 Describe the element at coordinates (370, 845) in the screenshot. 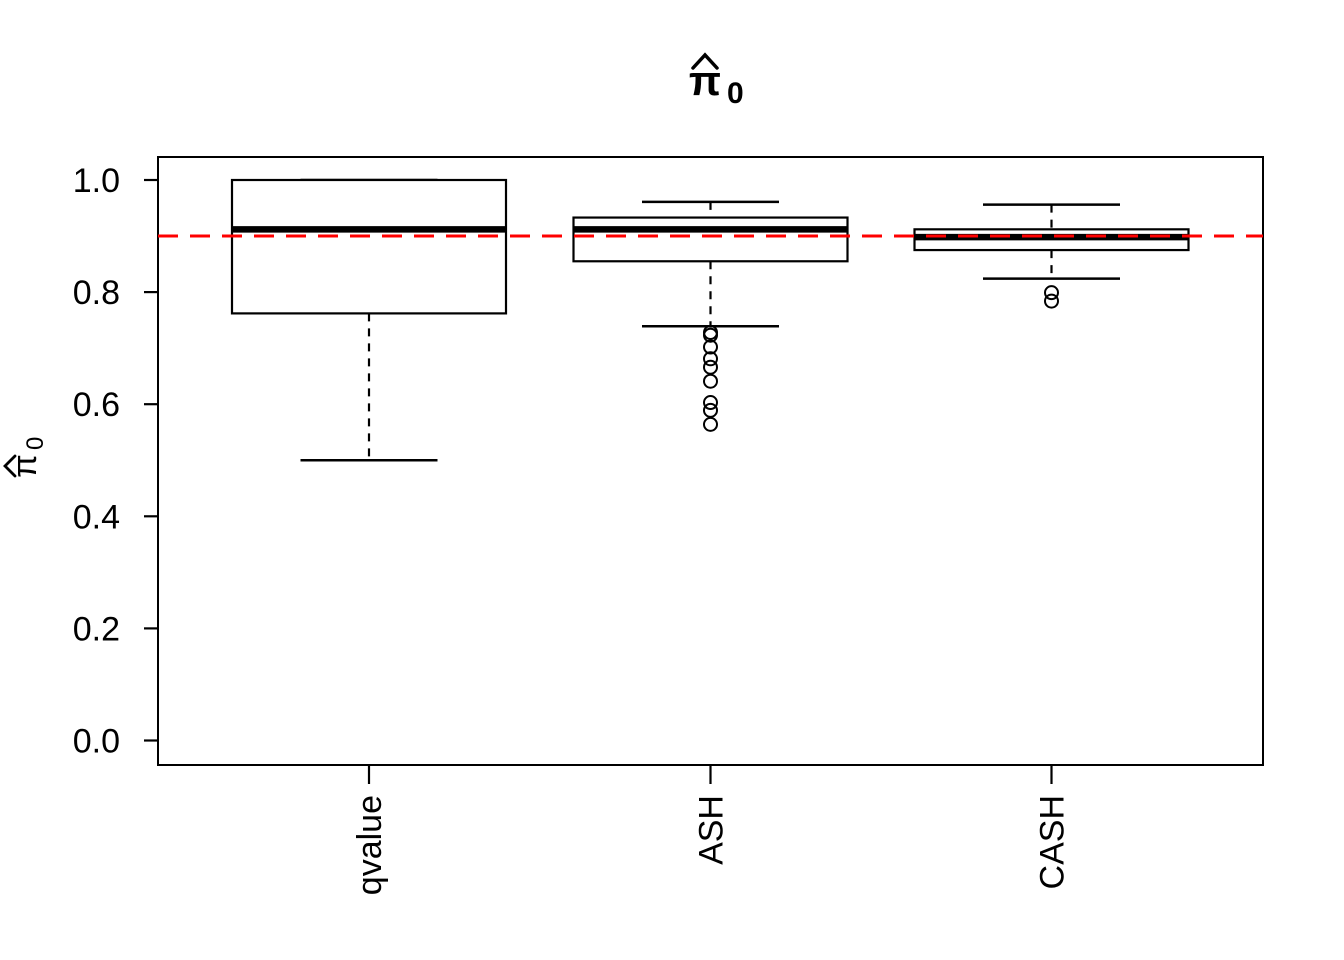

I see `x-category-label: qvalue` at that location.